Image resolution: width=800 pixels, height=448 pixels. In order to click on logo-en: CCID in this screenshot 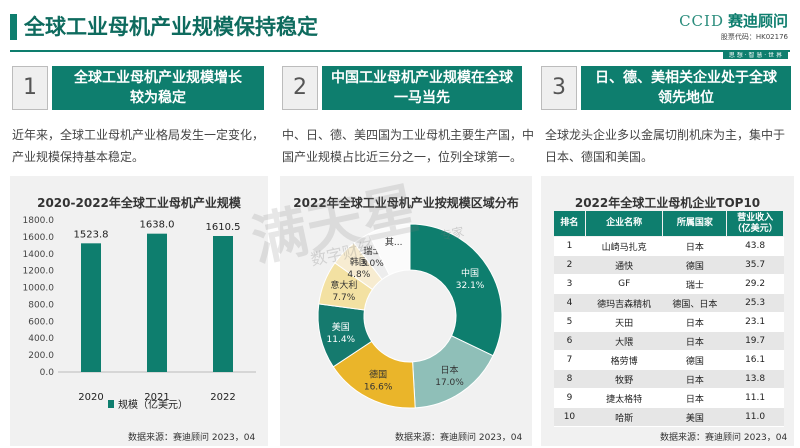, I will do `click(701, 21)`.